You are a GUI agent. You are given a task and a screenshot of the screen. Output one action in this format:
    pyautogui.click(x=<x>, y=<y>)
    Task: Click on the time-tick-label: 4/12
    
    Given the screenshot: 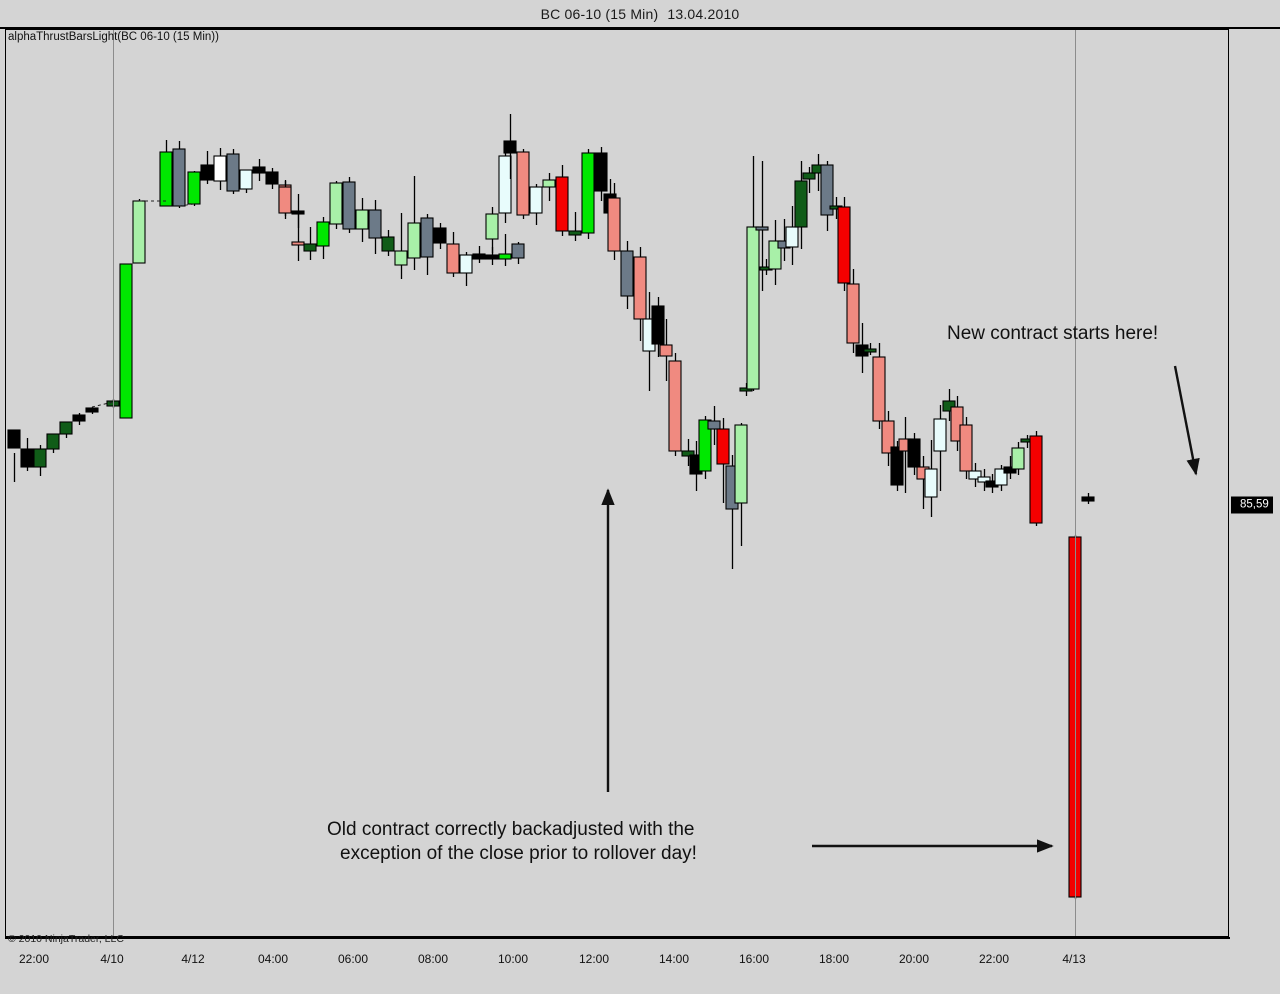 What is the action you would take?
    pyautogui.click(x=193, y=959)
    